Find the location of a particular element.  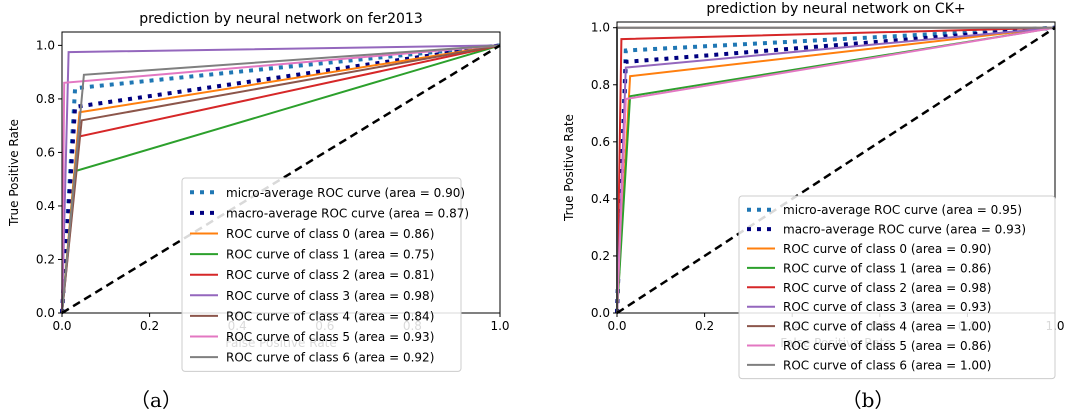

legend-entry: ROC curve of class 1 (area = 0.75) is located at coordinates (330, 255).